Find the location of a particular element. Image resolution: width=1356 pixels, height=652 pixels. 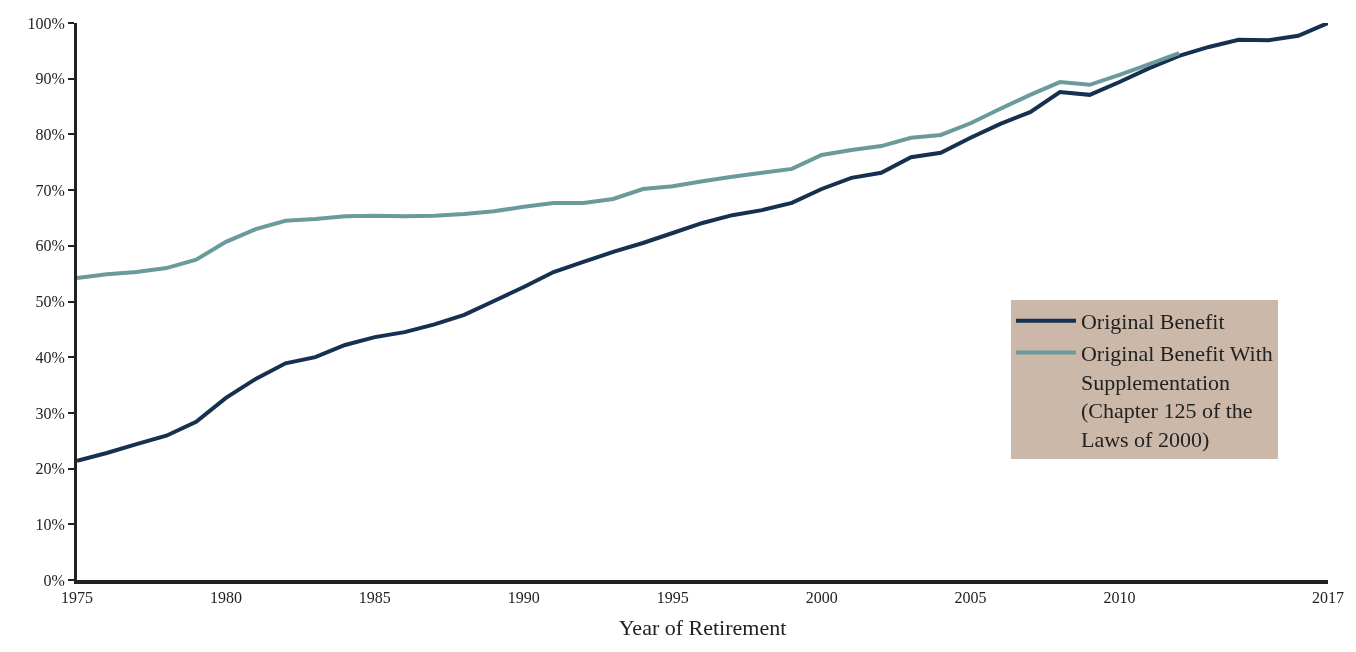

legend-label: Original Benefit With Supplementation (Chapter 125 of the Laws of 2000) is located at coordinates (1176, 396).